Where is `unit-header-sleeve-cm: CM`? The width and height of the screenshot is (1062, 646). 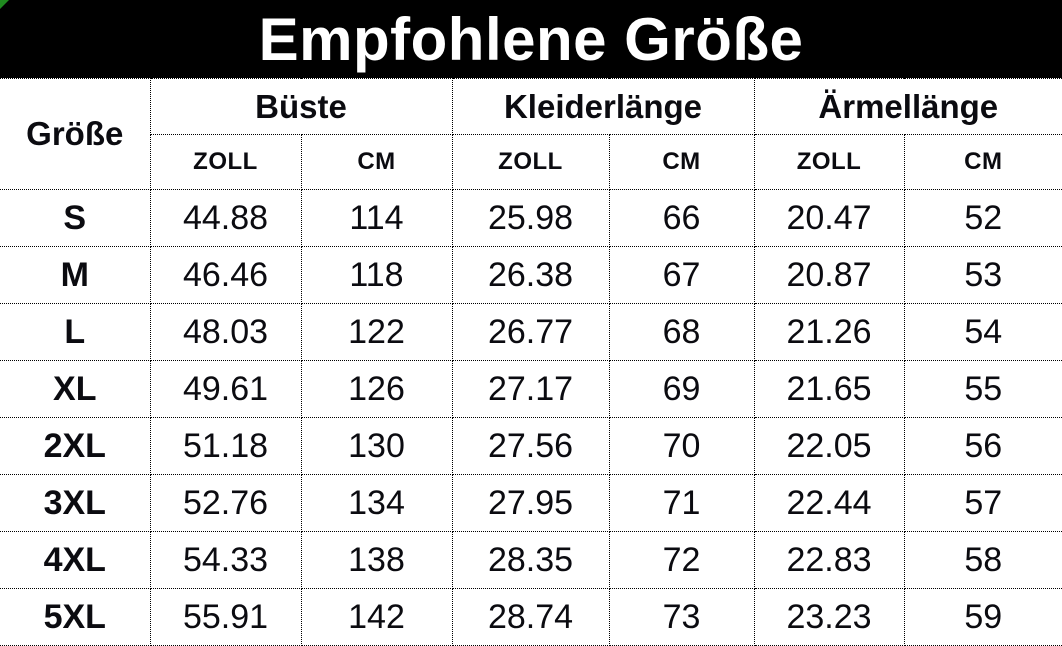 unit-header-sleeve-cm: CM is located at coordinates (982, 162).